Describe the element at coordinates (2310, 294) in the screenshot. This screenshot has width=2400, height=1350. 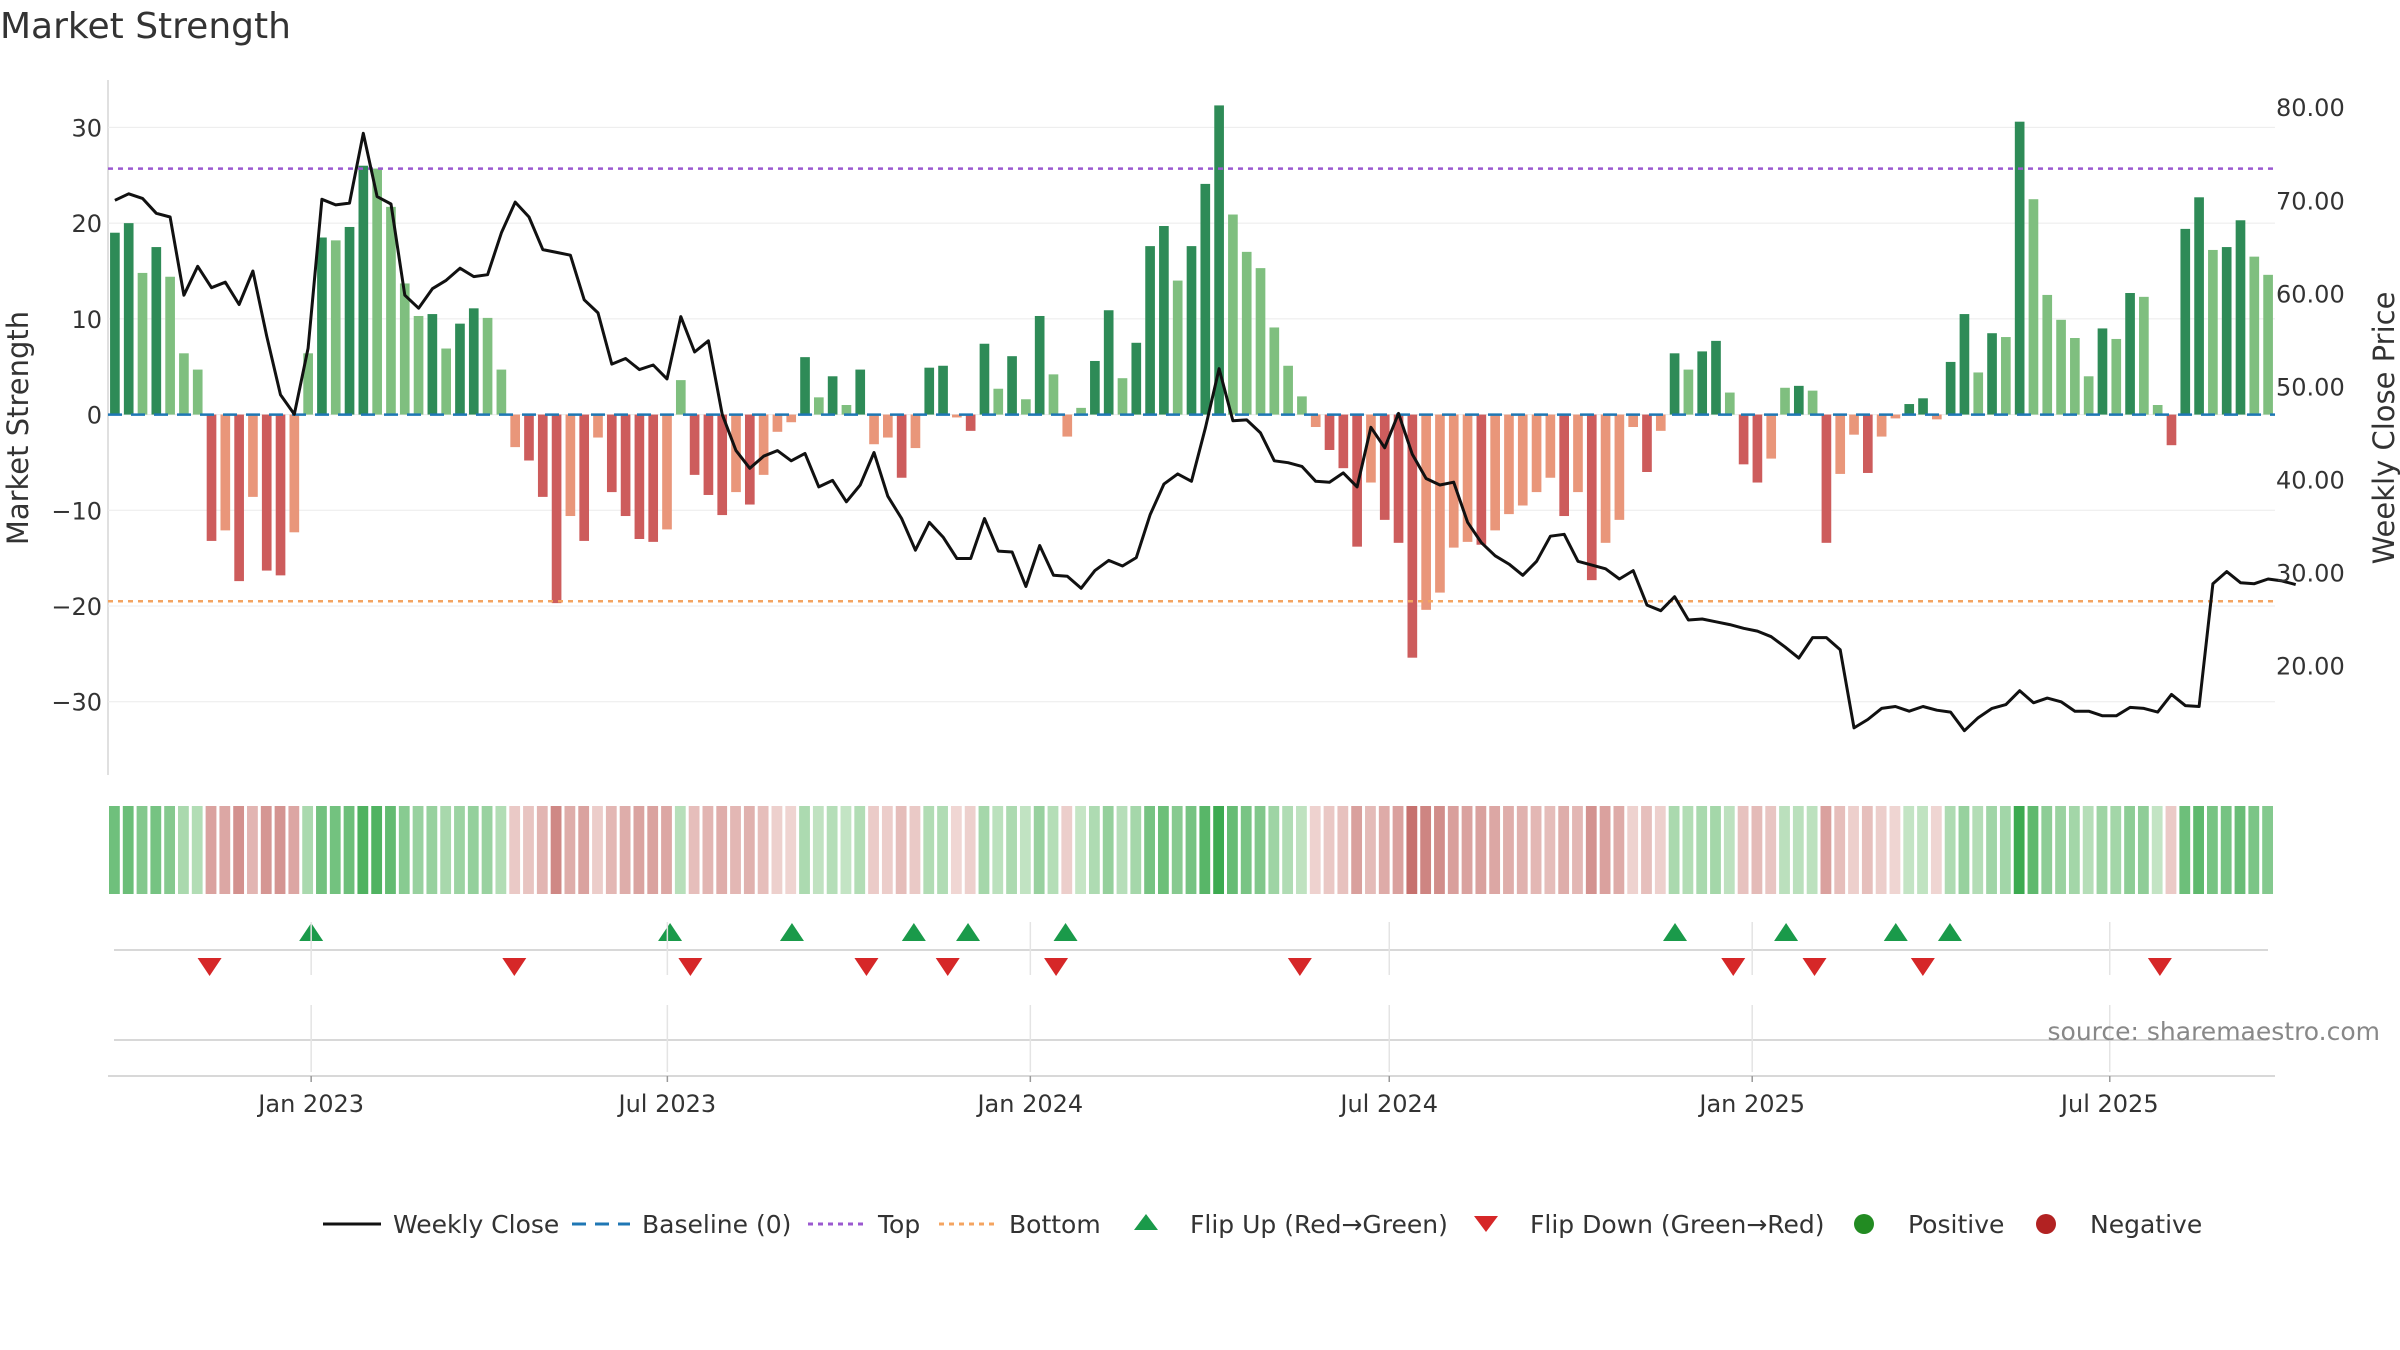
I see `right-tick-label: 60.00` at that location.